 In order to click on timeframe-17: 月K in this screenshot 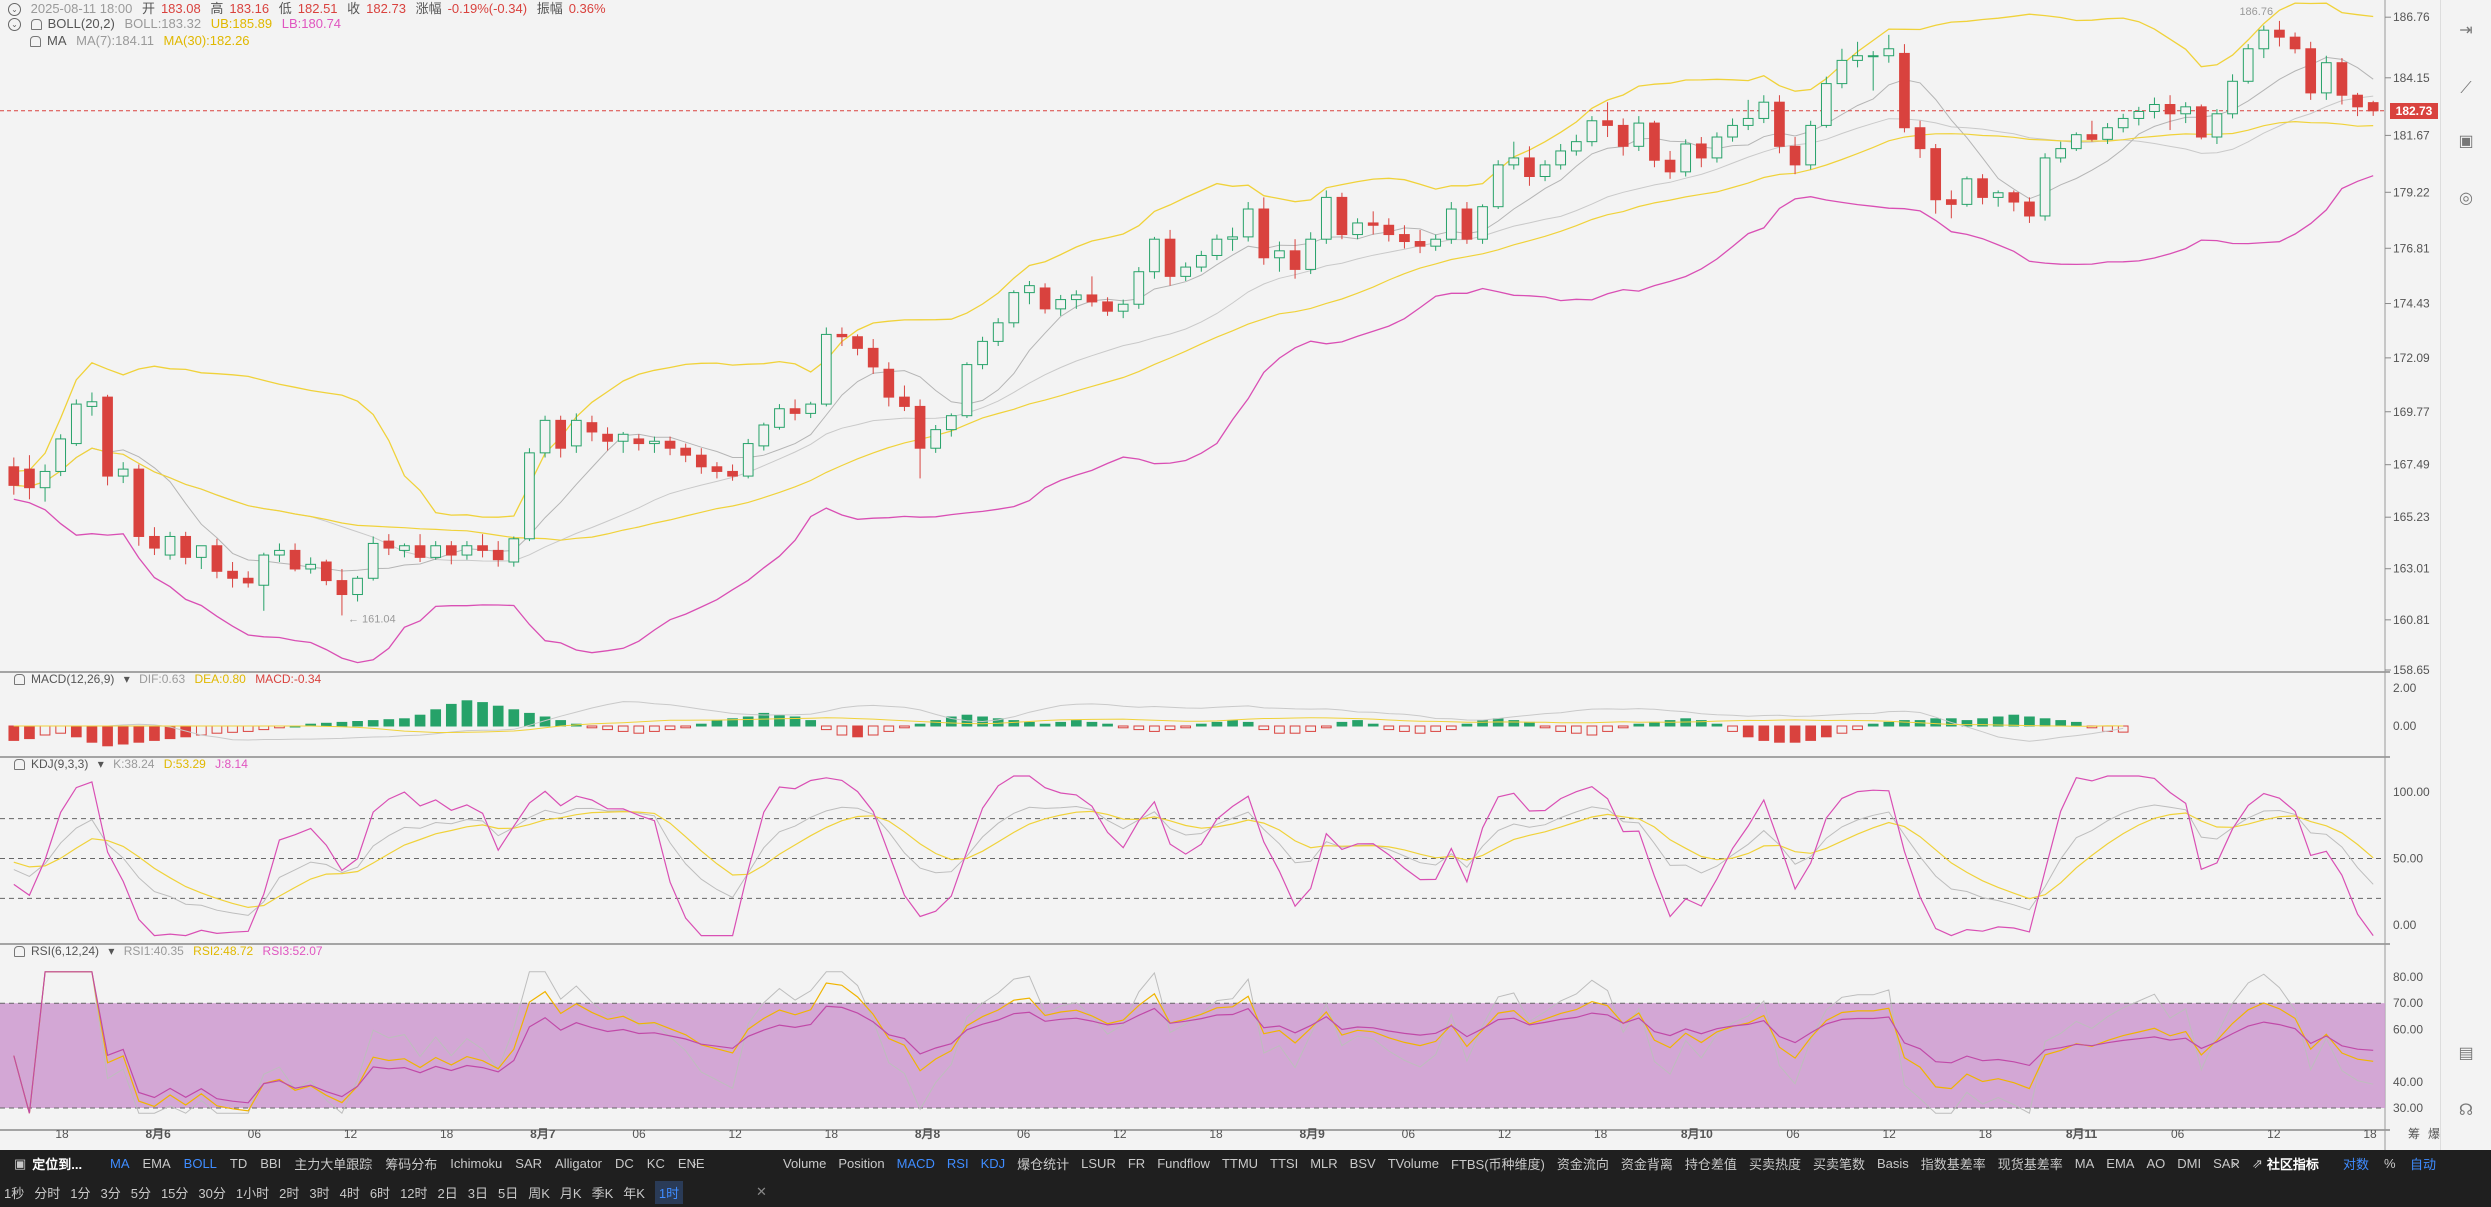, I will do `click(570, 1193)`.